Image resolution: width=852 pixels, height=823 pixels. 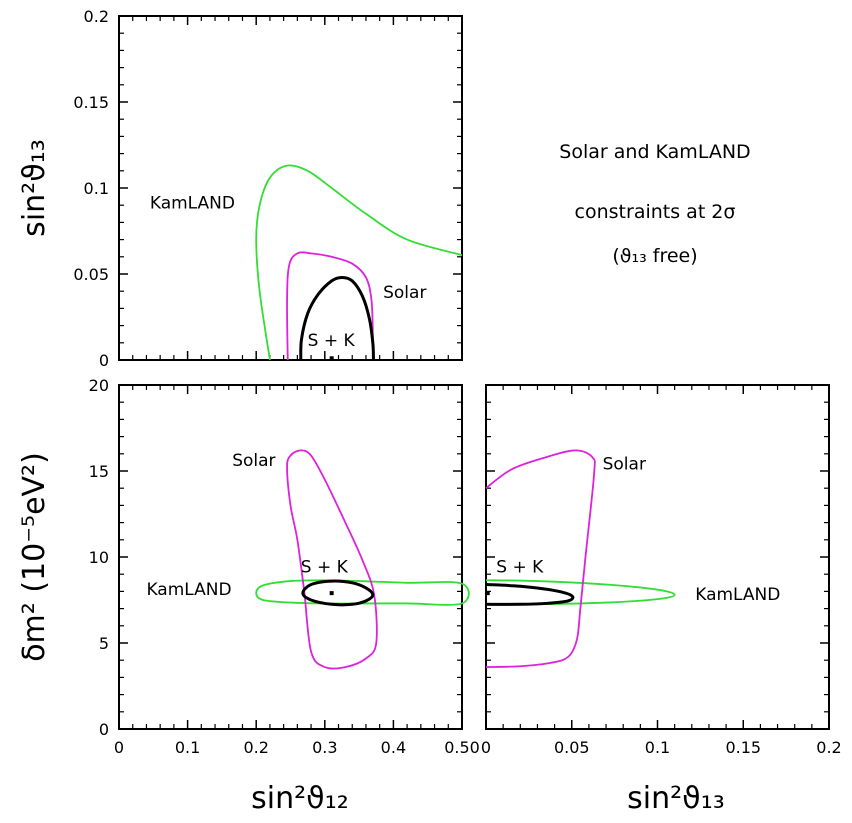 I want to click on y-tick-label: 15, so click(x=99, y=471).